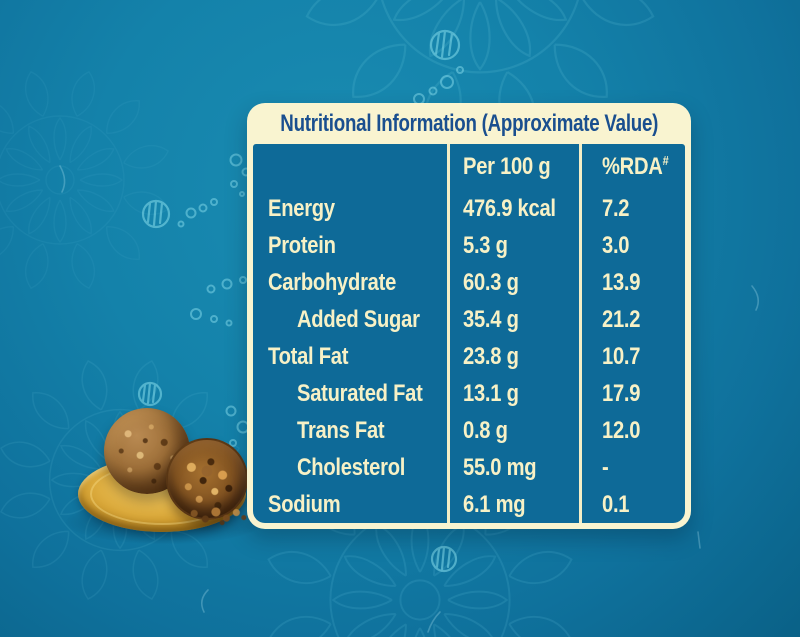 The image size is (800, 637). I want to click on row-cholesterol: Cholesterol 55.0 mg -, so click(469, 467).